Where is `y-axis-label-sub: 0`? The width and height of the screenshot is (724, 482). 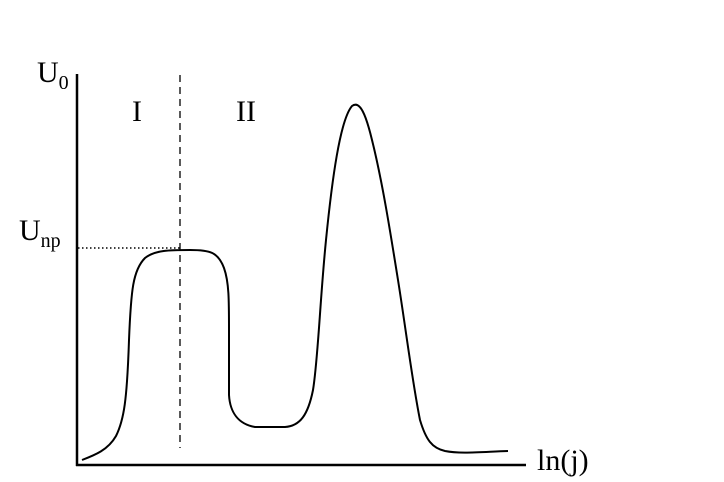
y-axis-label-sub: 0 is located at coordinates (64, 83).